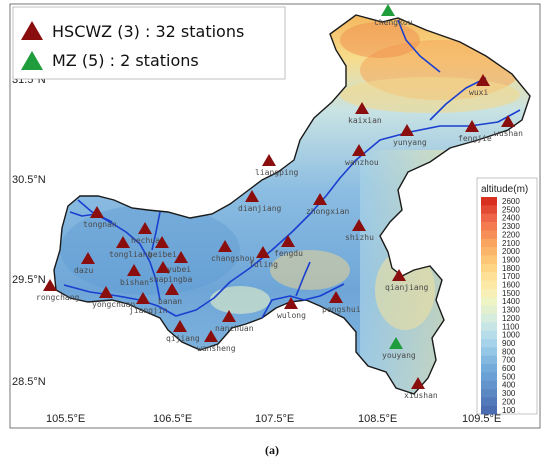  I want to click on station-label: yunyang, so click(410, 142).